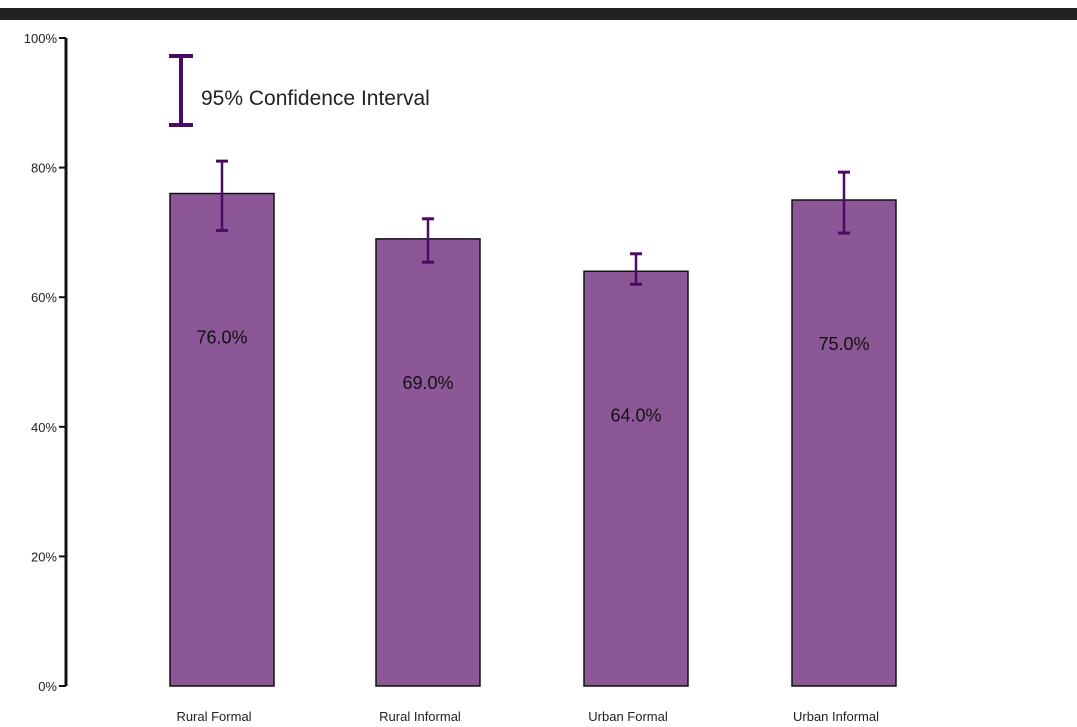  I want to click on legend-label: 95% Confidence Interval, so click(315, 98).